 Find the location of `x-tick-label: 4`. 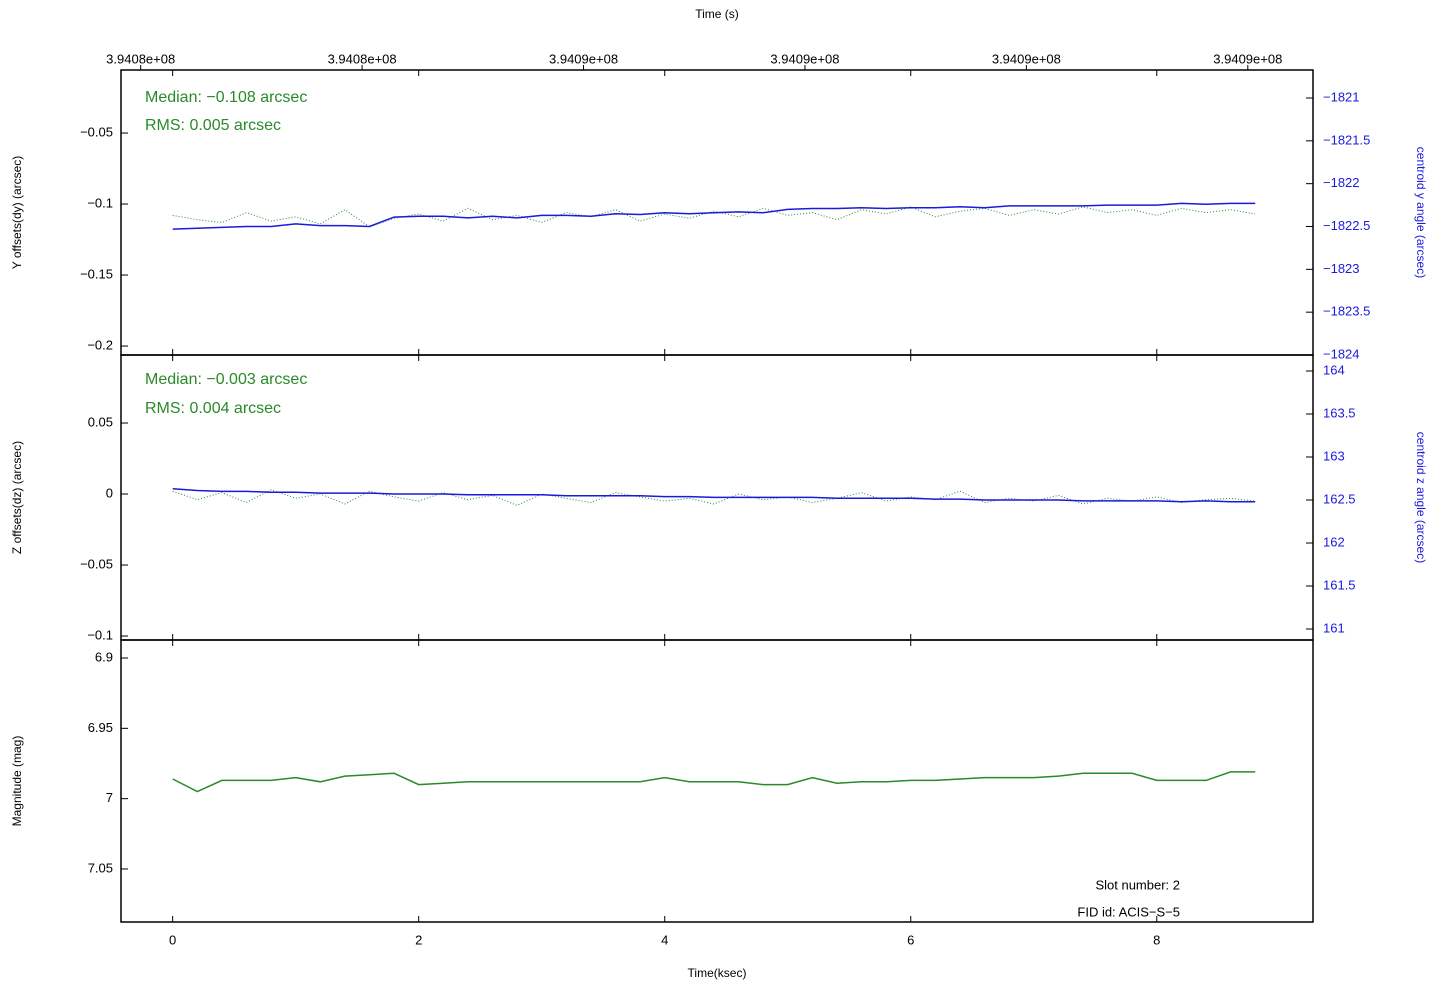

x-tick-label: 4 is located at coordinates (664, 939).